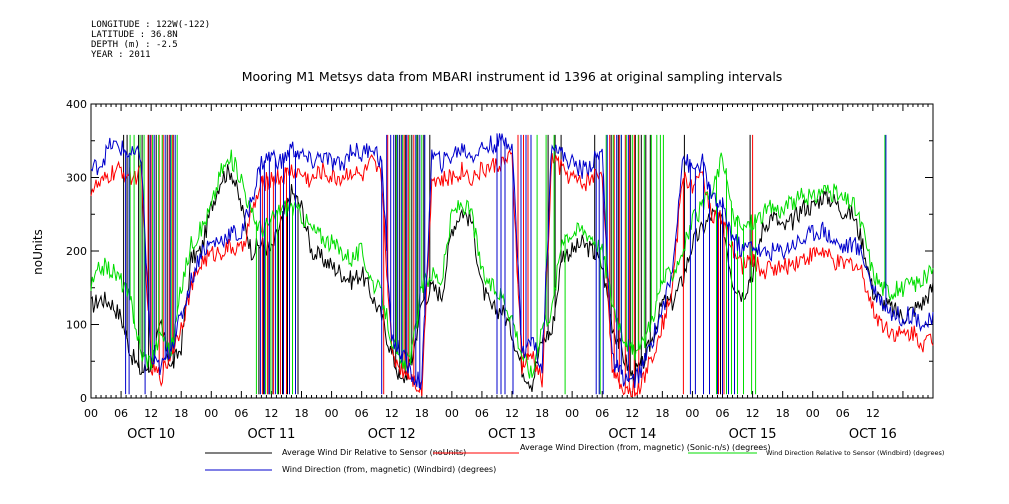  I want to click on y-tick-label: 400, so click(76, 104).